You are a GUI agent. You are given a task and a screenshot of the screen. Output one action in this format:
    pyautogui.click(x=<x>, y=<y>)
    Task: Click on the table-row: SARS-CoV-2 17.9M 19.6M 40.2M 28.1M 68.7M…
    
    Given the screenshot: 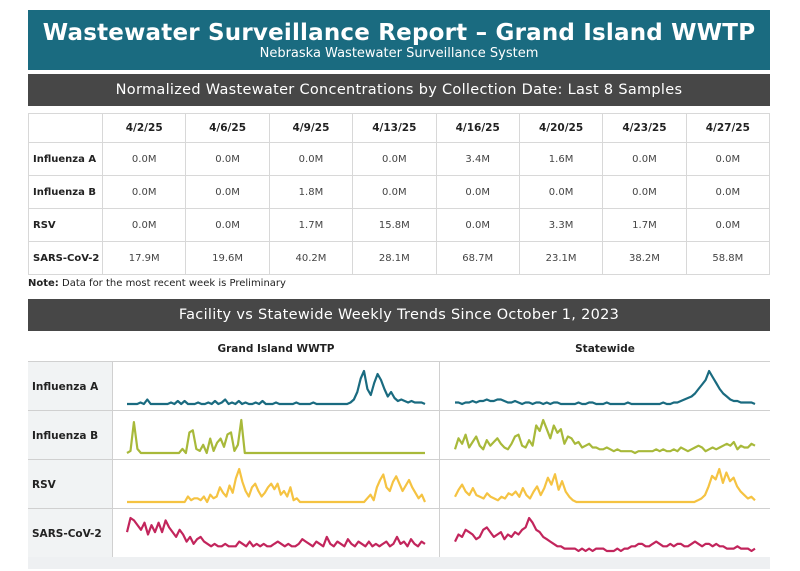 What is the action you would take?
    pyautogui.click(x=399, y=258)
    